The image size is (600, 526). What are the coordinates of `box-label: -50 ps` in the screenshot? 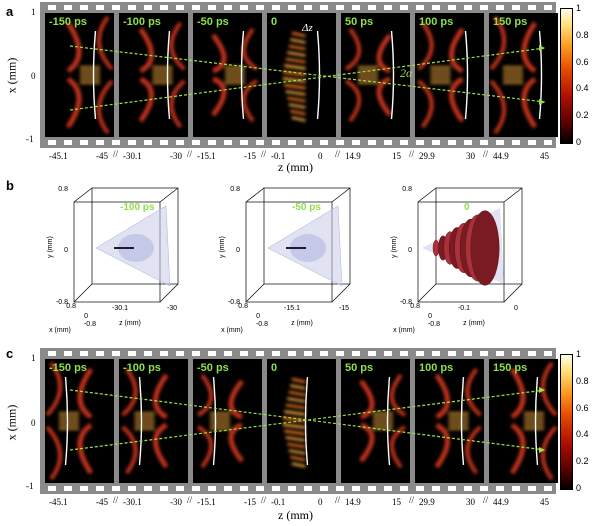 It's located at (306, 207).